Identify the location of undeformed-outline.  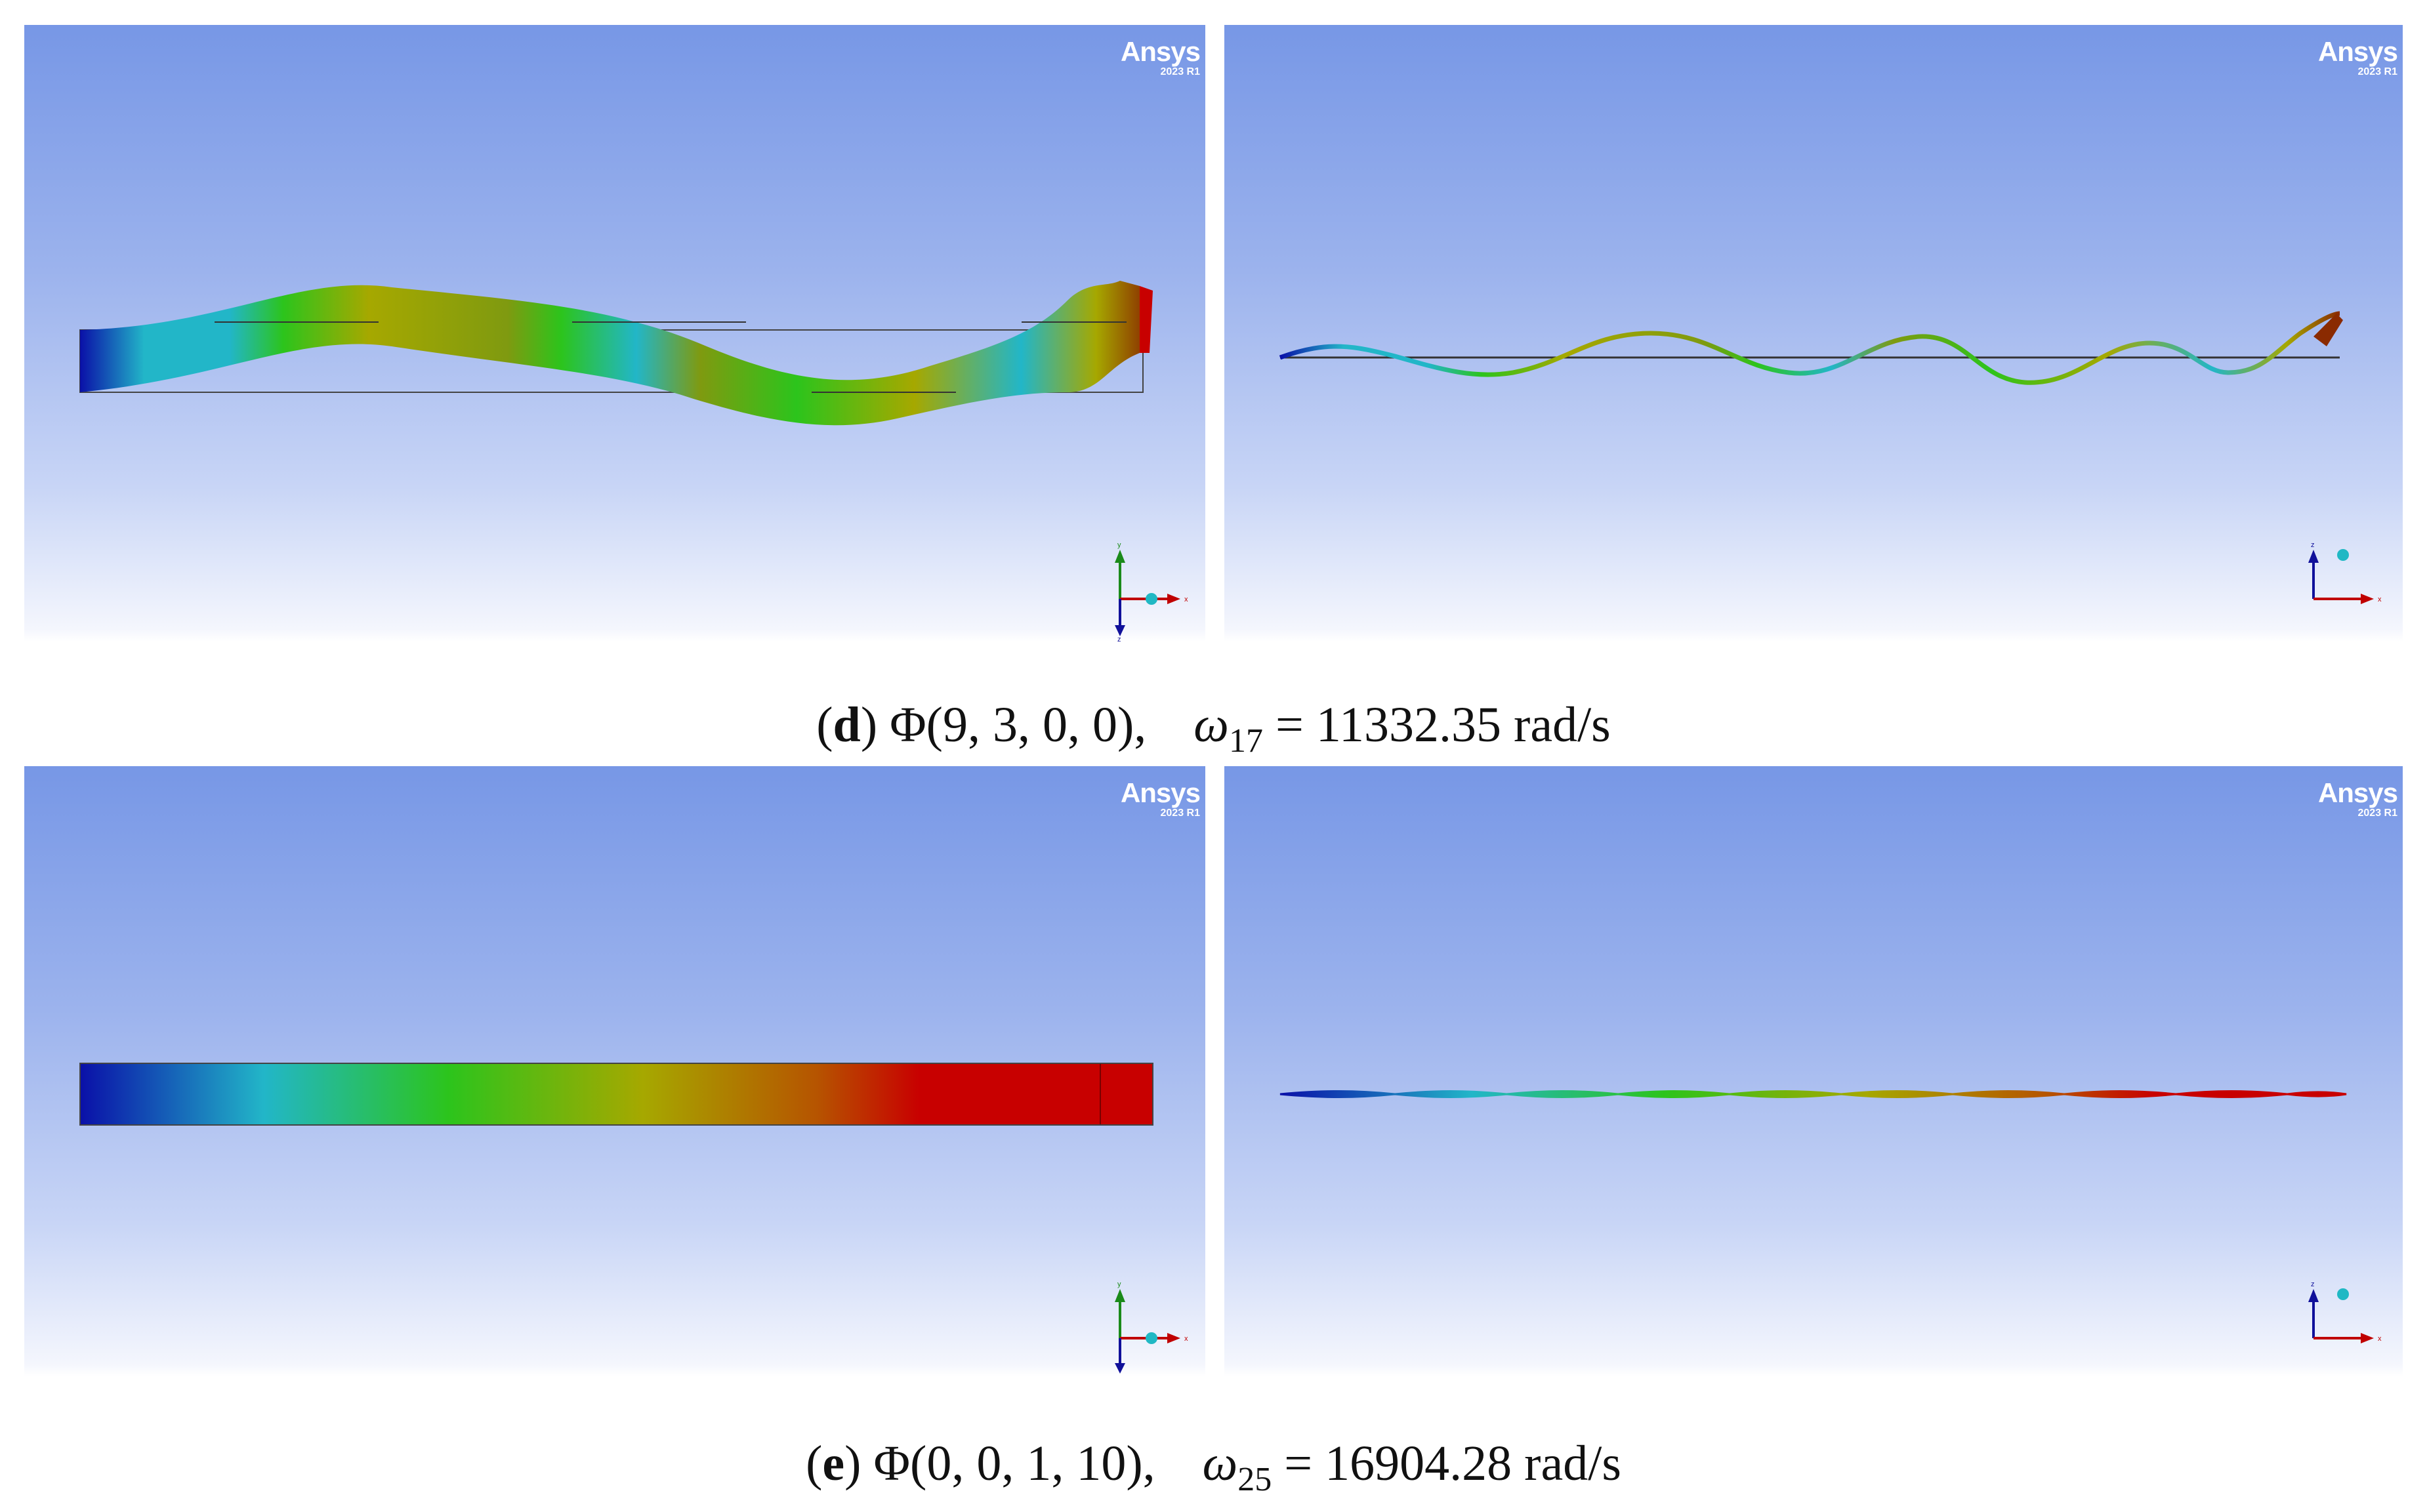
(616, 1094).